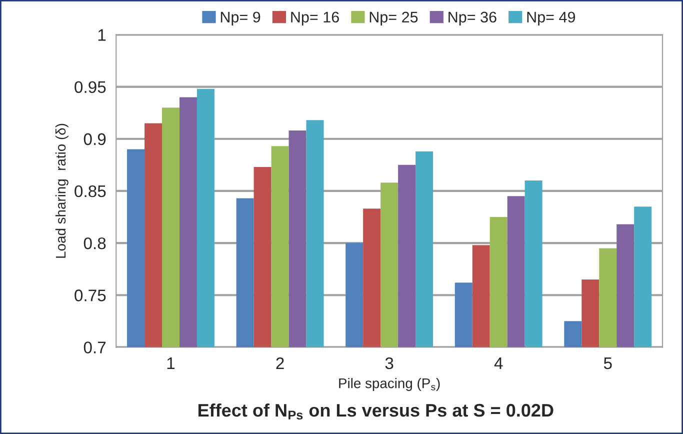 Image resolution: width=683 pixels, height=434 pixels. I want to click on y-tick-label: 0.75, so click(90, 296).